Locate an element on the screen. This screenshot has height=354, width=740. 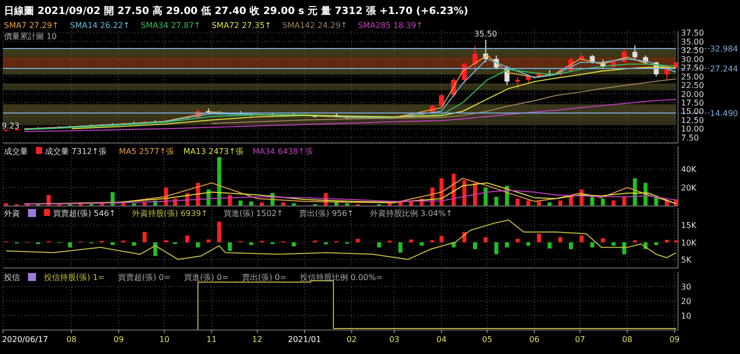
y-tick-label: 20.00 is located at coordinates (692, 94).